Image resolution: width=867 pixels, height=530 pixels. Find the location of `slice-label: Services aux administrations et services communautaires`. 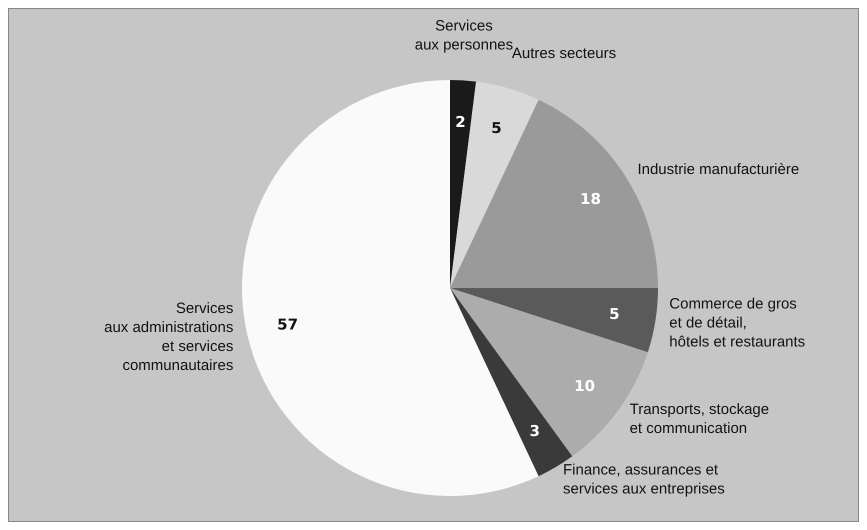

slice-label: Services aux administrations et services communautaires is located at coordinates (169, 336).